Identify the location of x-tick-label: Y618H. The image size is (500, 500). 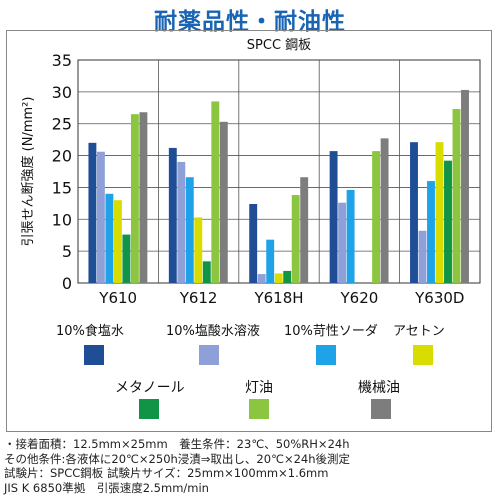
(278, 298).